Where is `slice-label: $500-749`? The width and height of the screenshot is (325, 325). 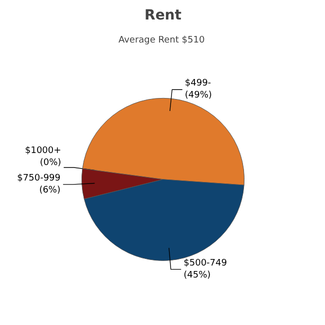
slice-label: $500-749 is located at coordinates (206, 263).